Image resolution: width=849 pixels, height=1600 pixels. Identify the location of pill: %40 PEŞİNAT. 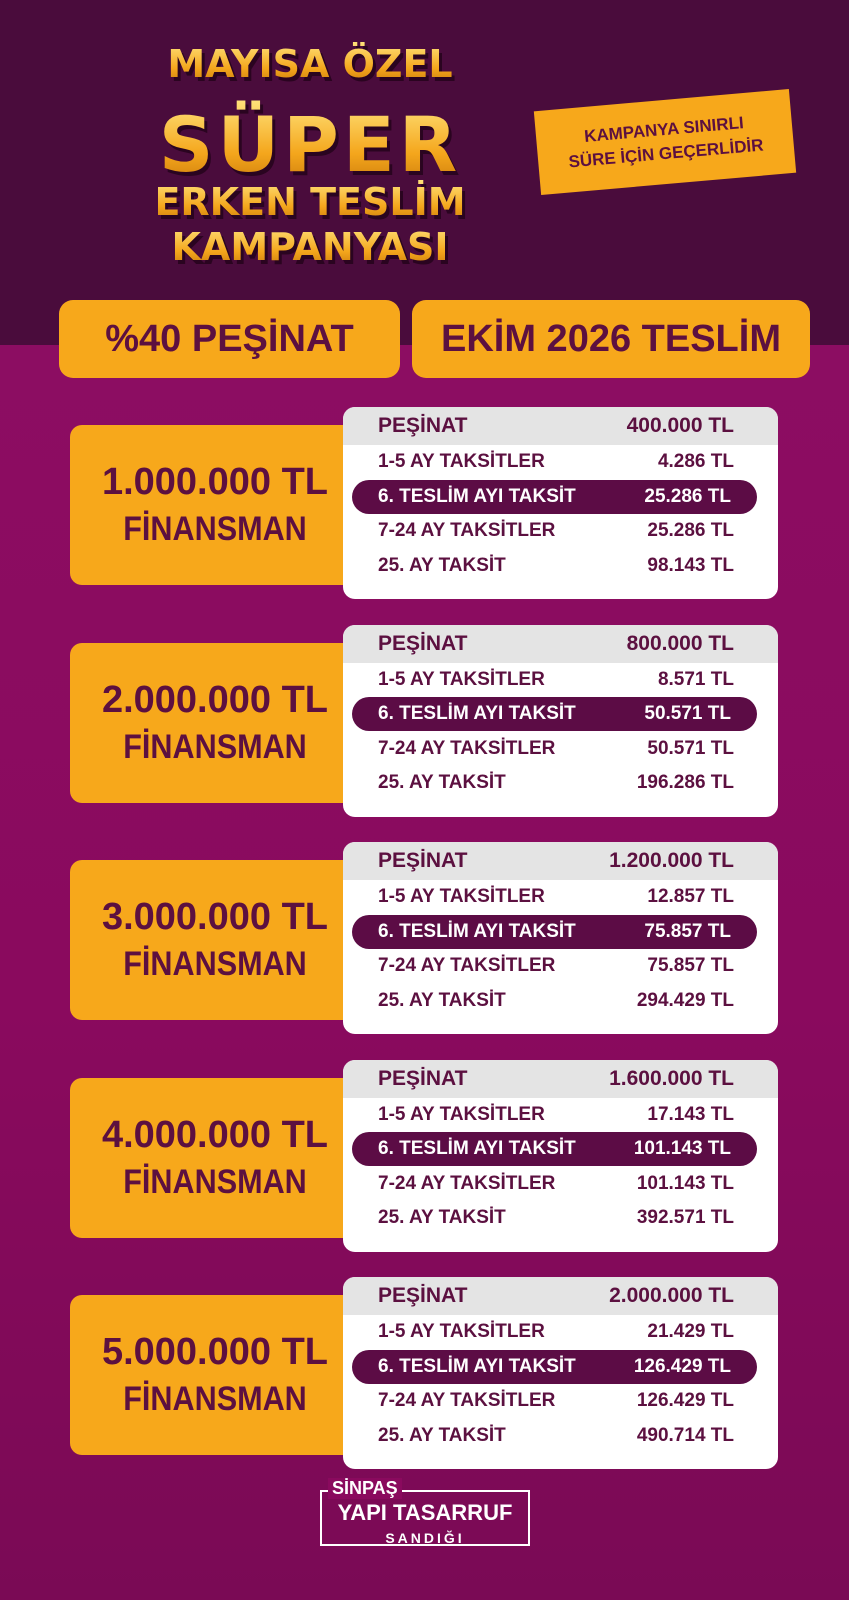
(229, 339).